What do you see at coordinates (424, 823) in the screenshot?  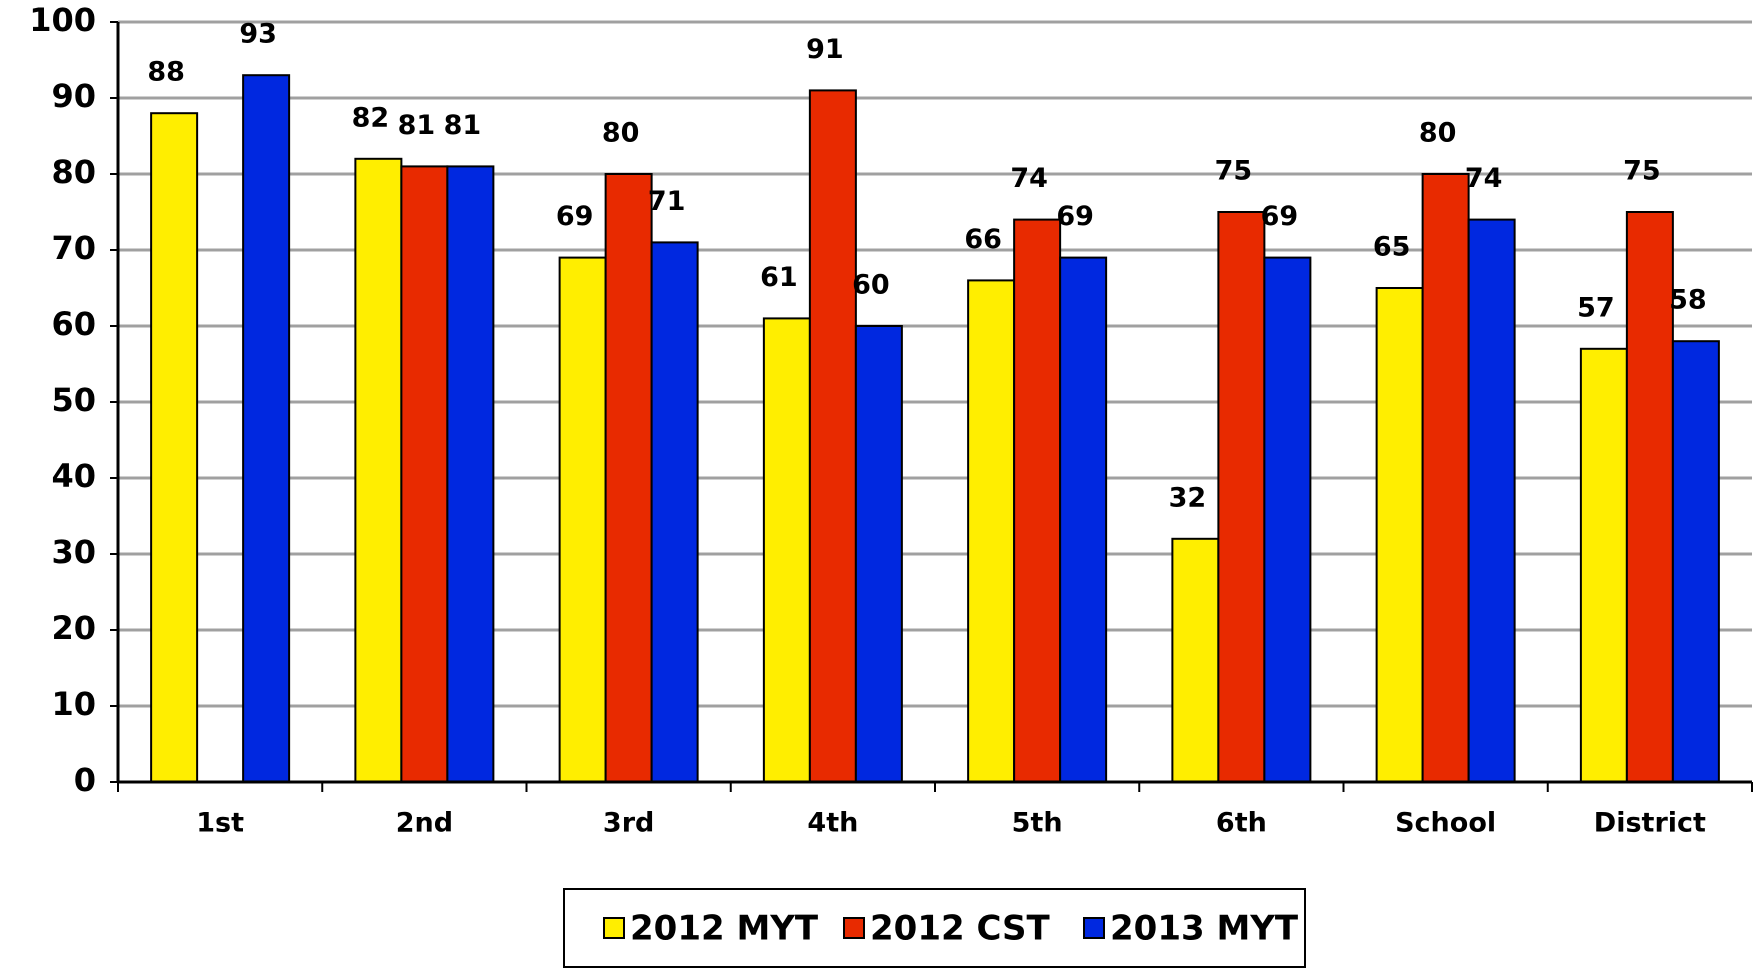 I see `x-tick-label: 2nd` at bounding box center [424, 823].